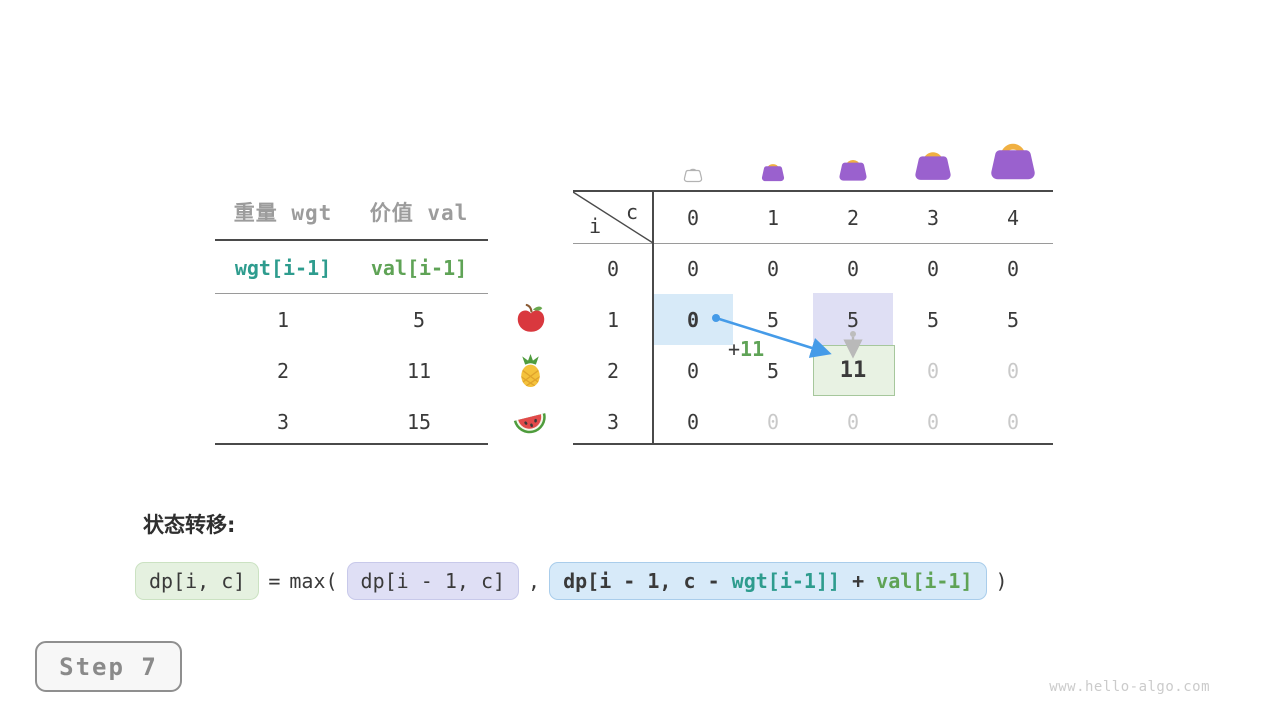  What do you see at coordinates (274, 581) in the screenshot?
I see `formula-equals: =` at bounding box center [274, 581].